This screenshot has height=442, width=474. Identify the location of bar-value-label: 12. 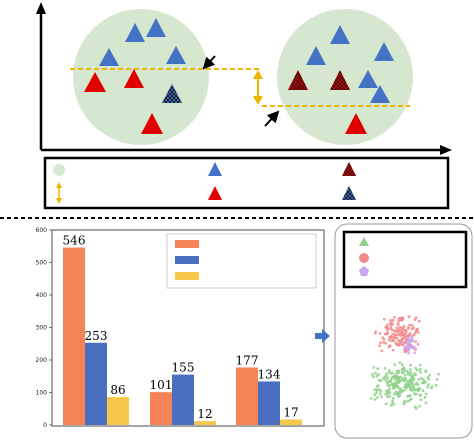
(204, 414).